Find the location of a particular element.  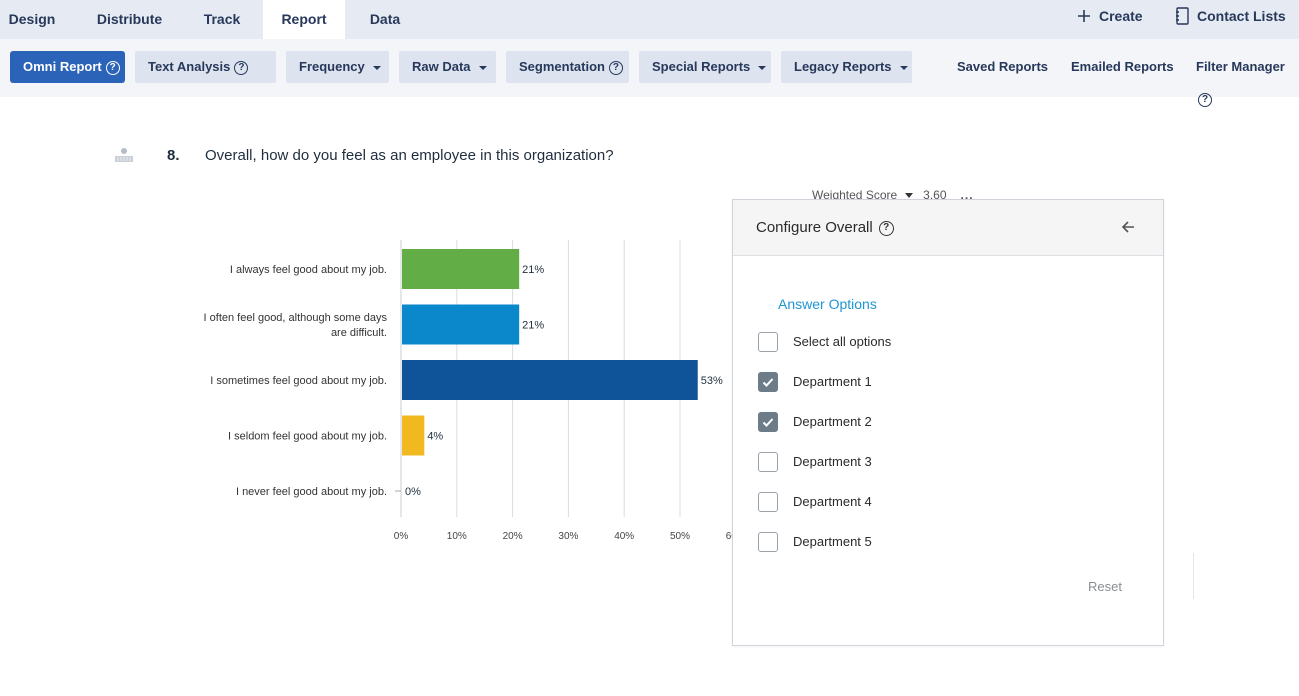

chart-bars: 21% 21% 53% 4% 0% is located at coordinates (559, 373).